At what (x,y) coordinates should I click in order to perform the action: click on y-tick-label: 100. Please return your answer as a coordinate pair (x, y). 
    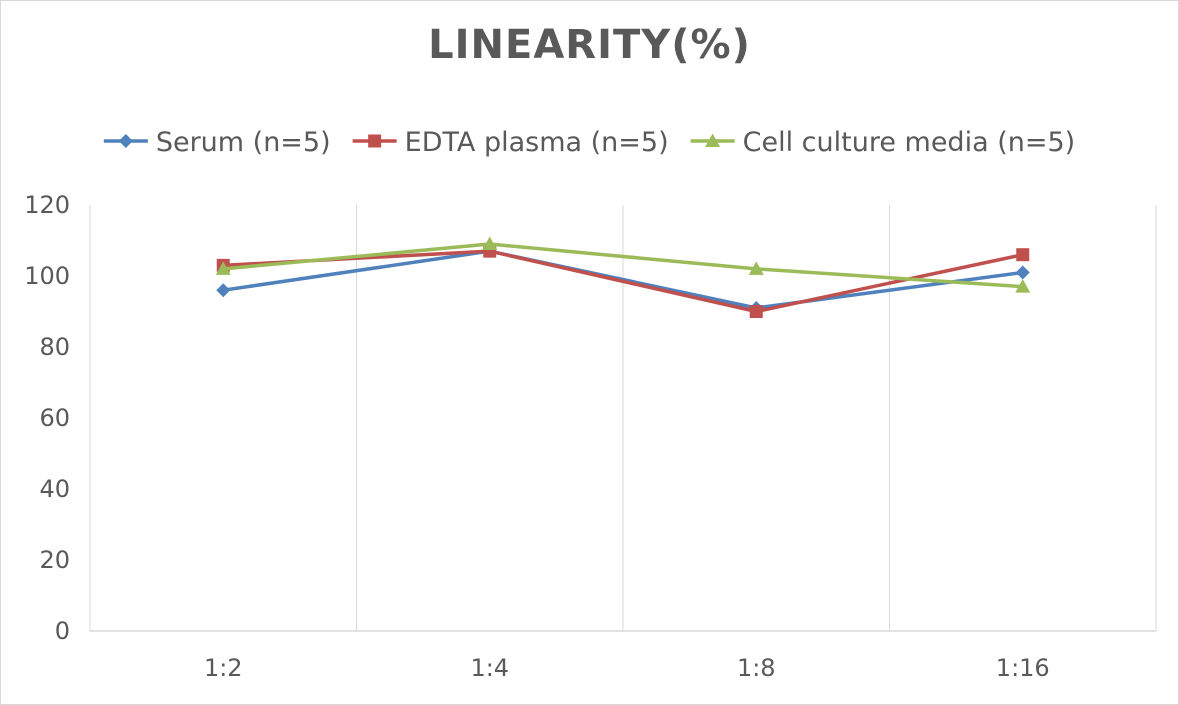
    Looking at the image, I should click on (47, 276).